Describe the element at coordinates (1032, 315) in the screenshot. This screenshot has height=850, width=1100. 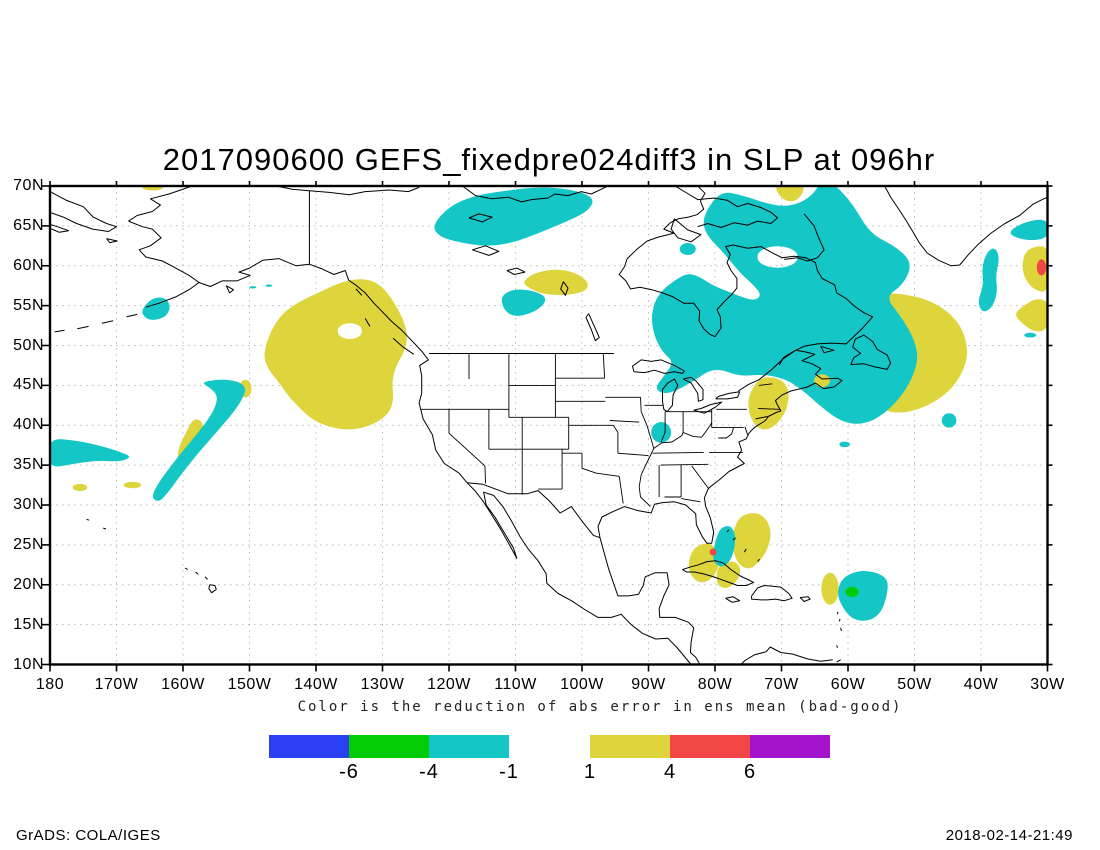
I see `region-right-edge-53n` at that location.